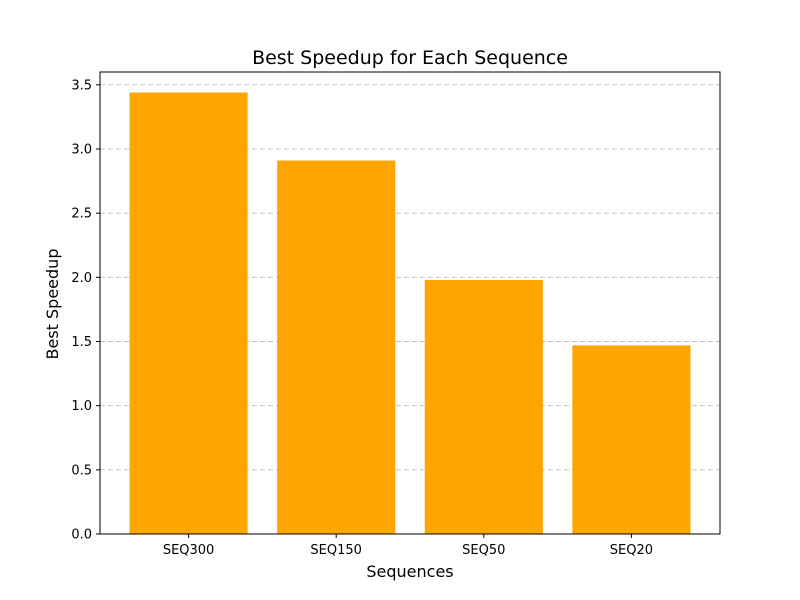 The image size is (800, 600). What do you see at coordinates (81, 535) in the screenshot?
I see `y-tick-label: 0.0` at bounding box center [81, 535].